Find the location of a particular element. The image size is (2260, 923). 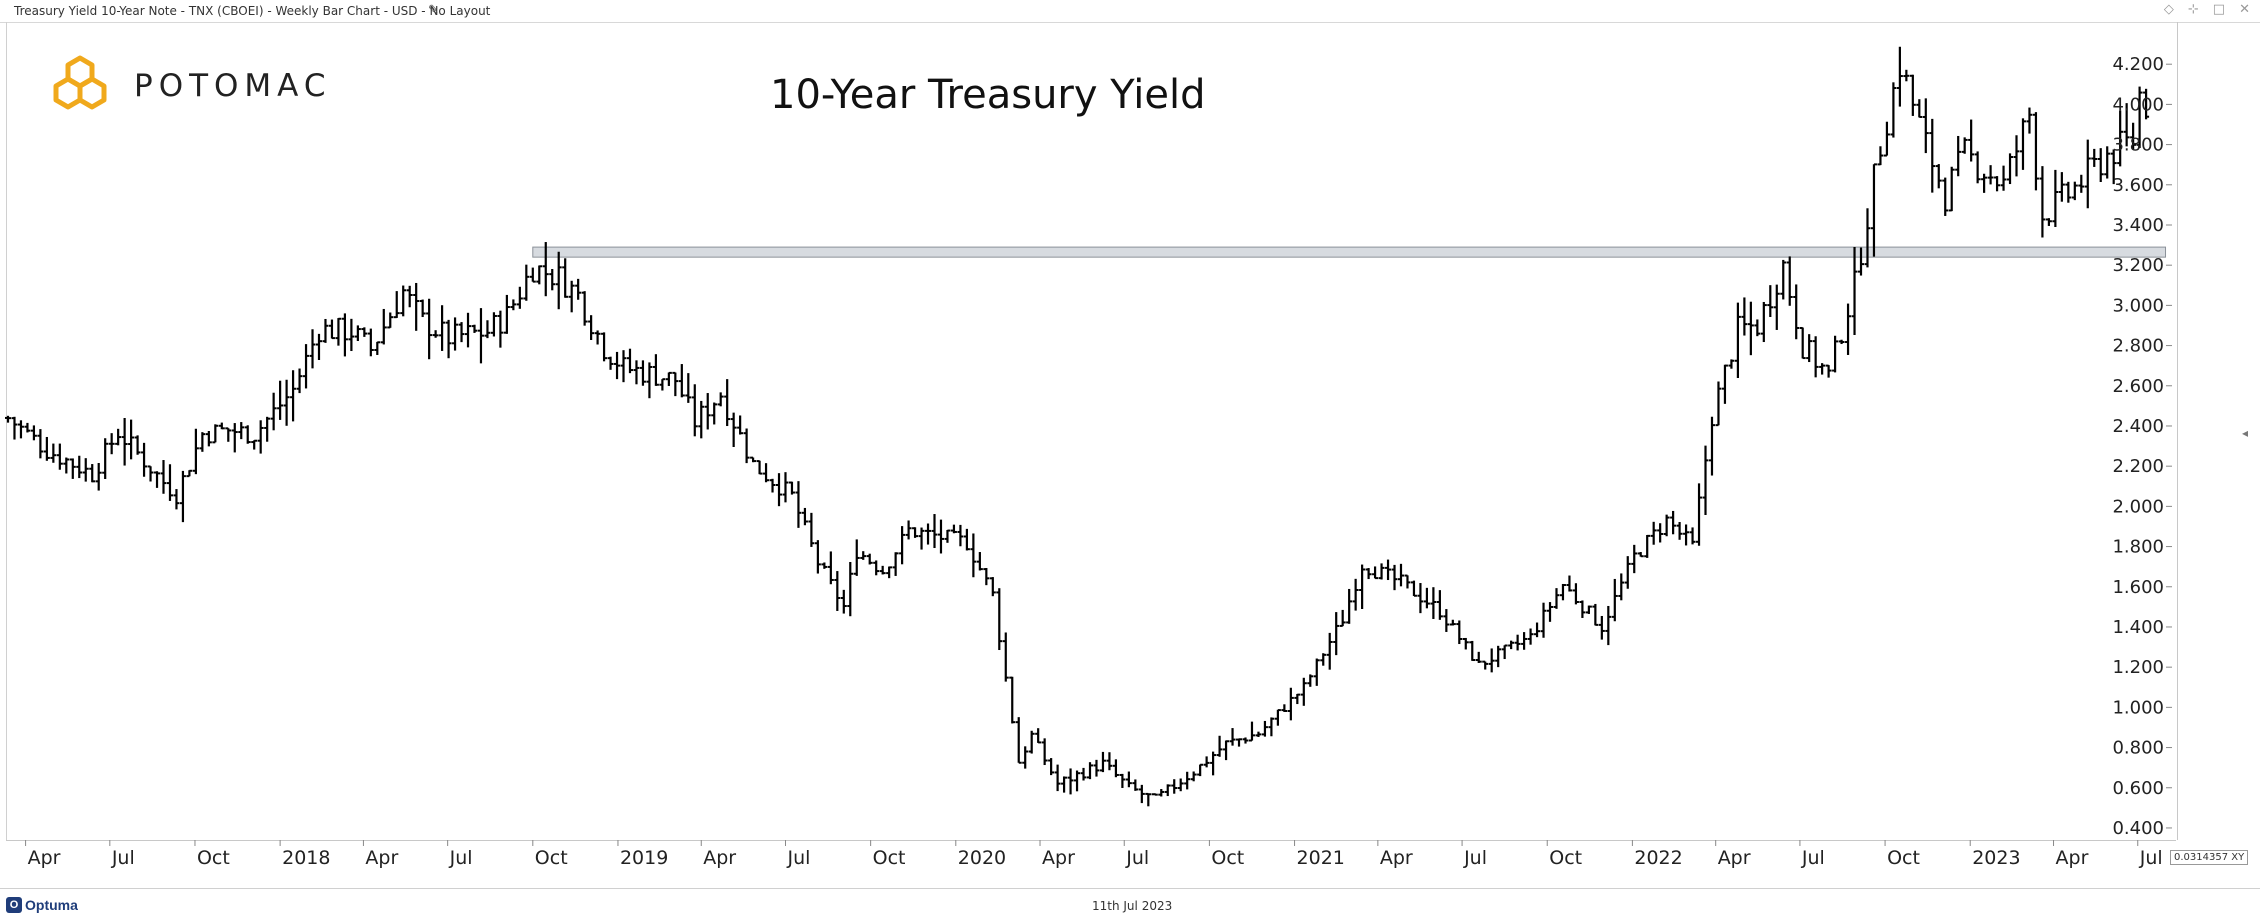

chart-date: 11th Jul 2023 is located at coordinates (1132, 906).